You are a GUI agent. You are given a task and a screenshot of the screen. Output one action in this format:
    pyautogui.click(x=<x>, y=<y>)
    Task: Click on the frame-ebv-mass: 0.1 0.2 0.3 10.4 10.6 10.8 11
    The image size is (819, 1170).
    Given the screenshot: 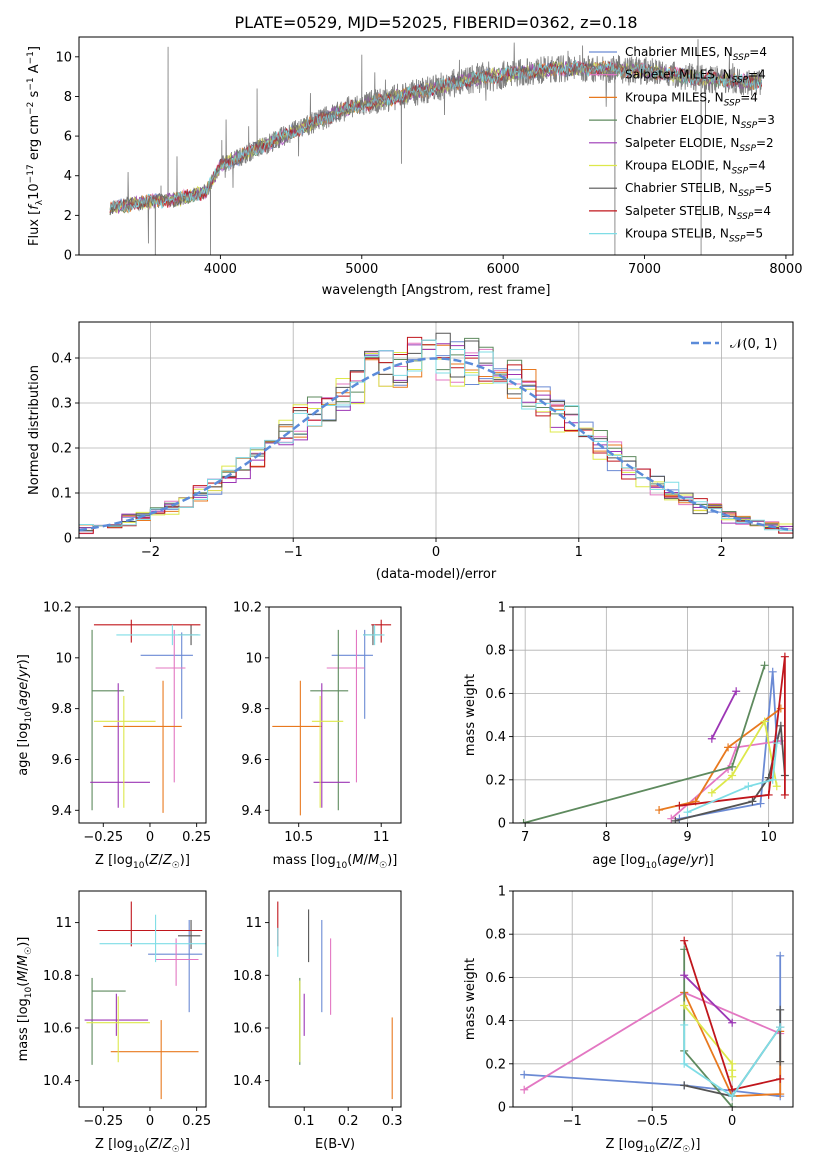 What is the action you would take?
    pyautogui.click(x=318, y=1009)
    